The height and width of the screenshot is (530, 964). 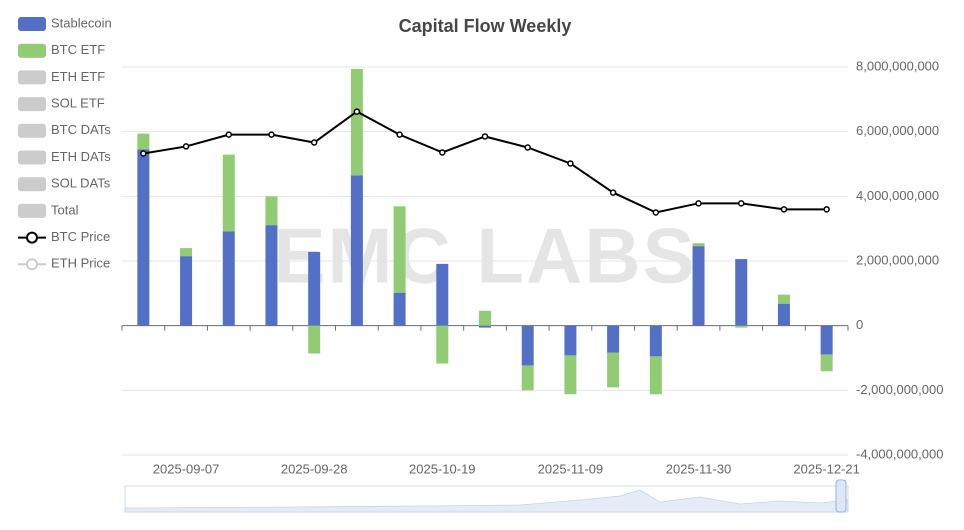 I want to click on legend-item: Stablecoin, so click(x=65, y=23).